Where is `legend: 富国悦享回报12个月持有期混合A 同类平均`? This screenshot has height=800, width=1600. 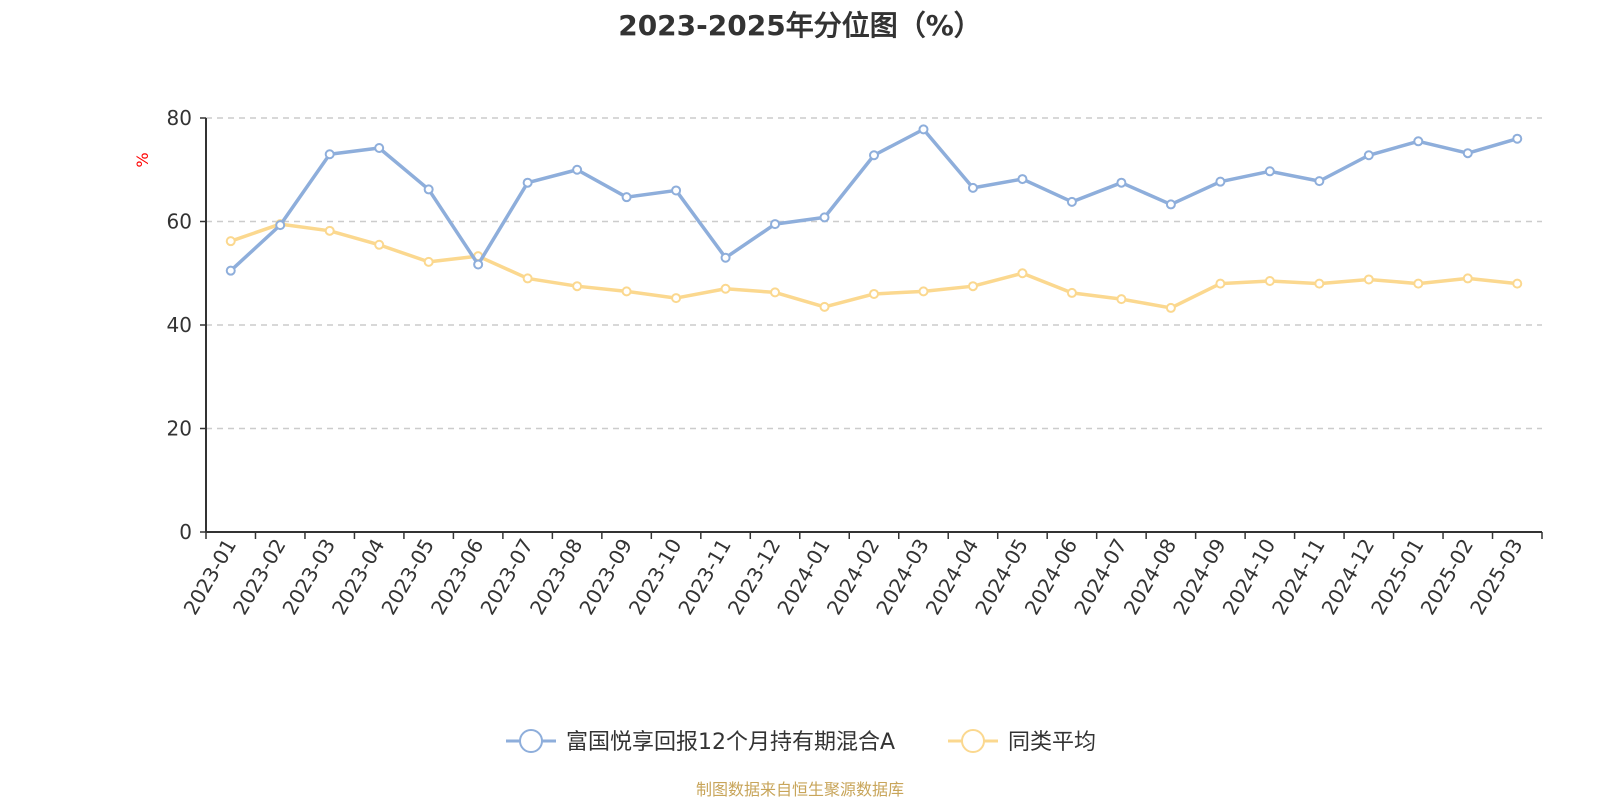 legend: 富国悦享回报12个月持有期混合A 同类平均 is located at coordinates (801, 742).